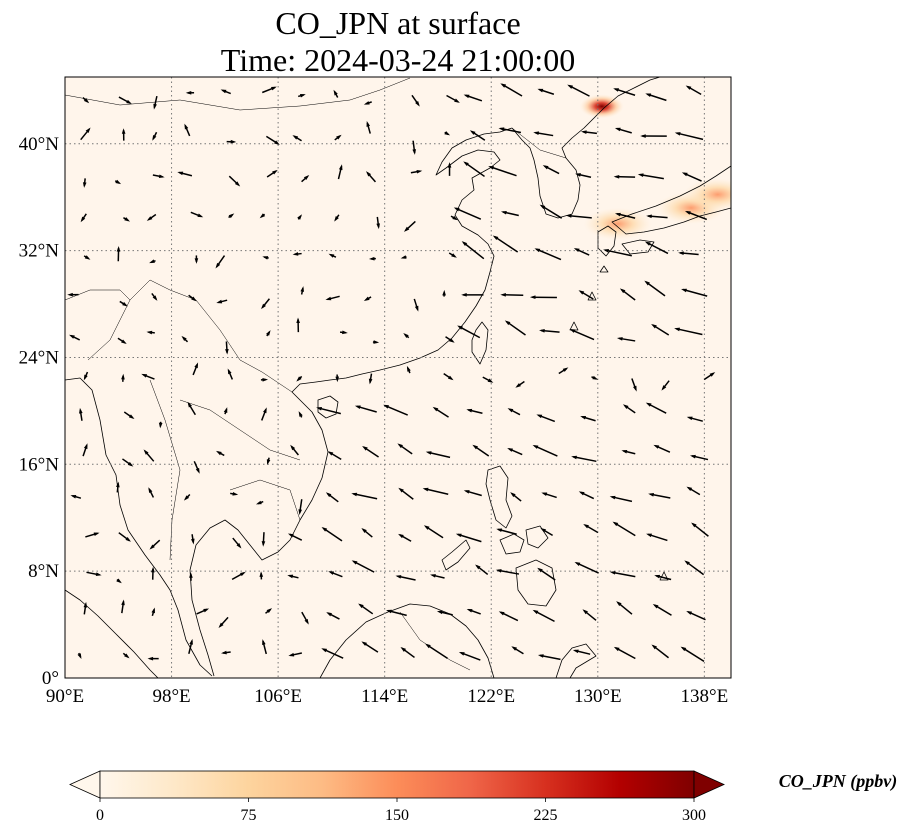 Image resolution: width=915 pixels, height=836 pixels. What do you see at coordinates (240, 430) in the screenshot?
I see `border-laos` at bounding box center [240, 430].